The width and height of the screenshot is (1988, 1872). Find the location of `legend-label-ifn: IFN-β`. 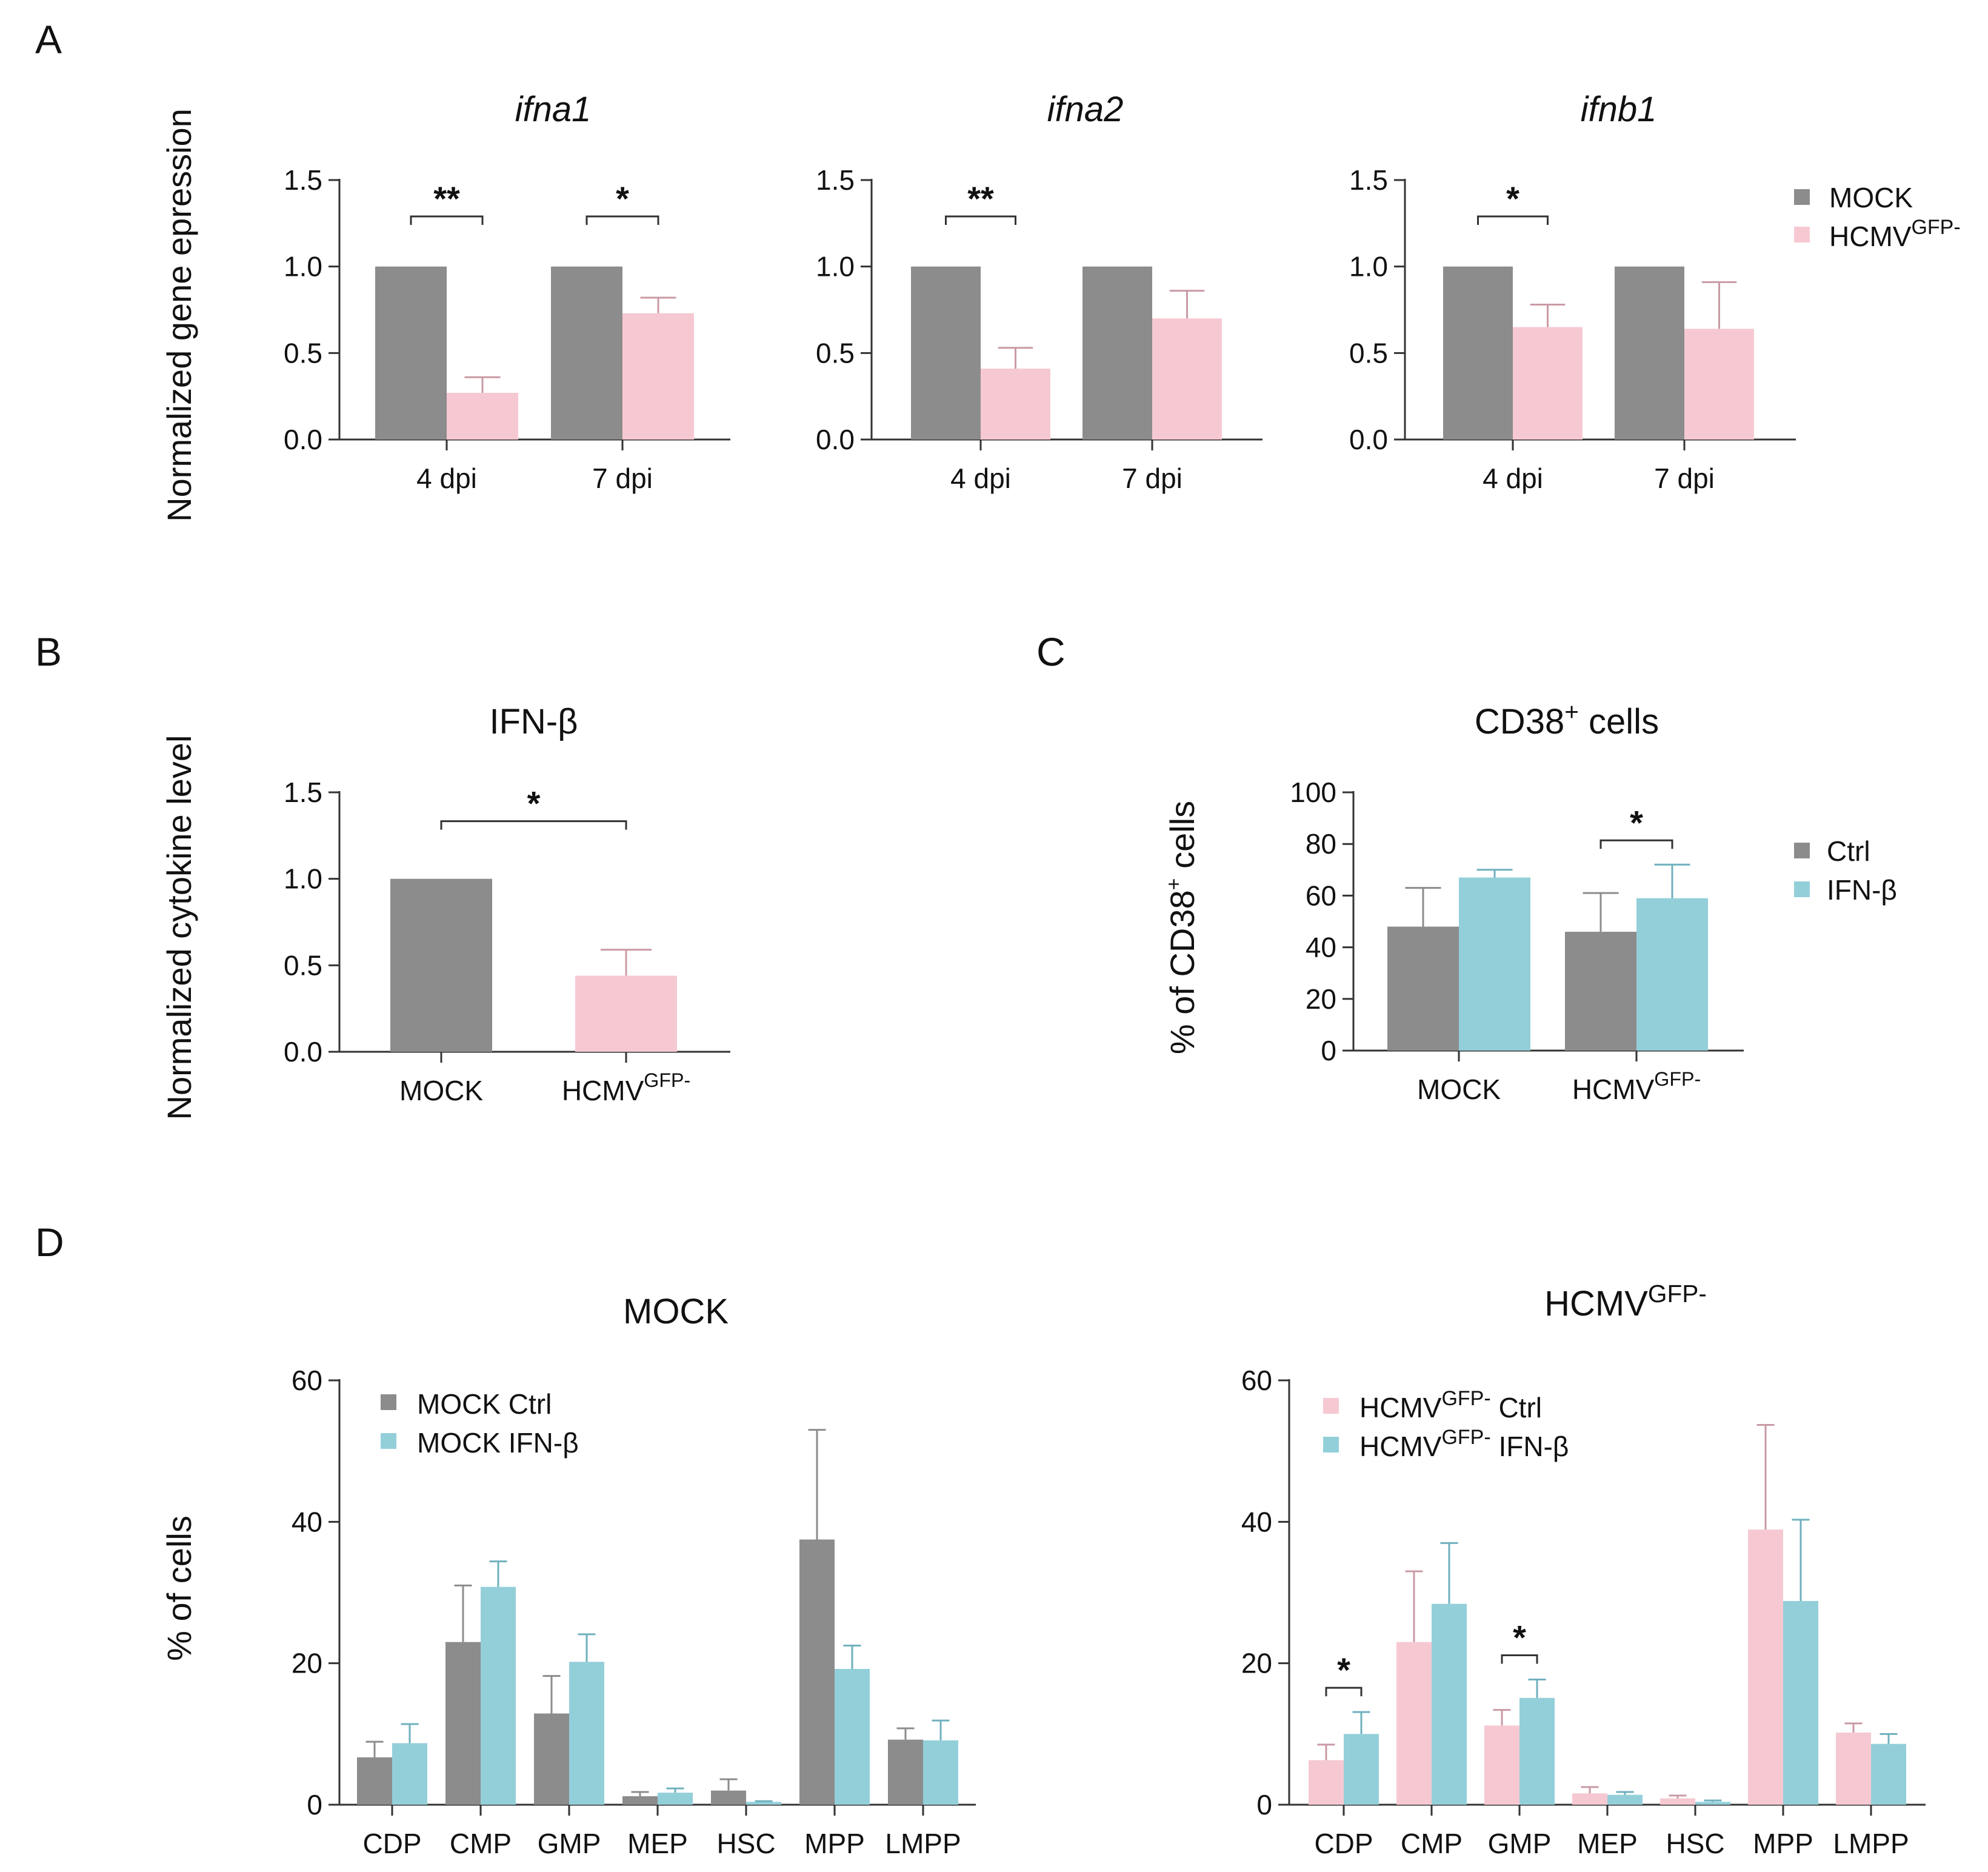

legend-label-ifn: IFN-β is located at coordinates (1862, 890).